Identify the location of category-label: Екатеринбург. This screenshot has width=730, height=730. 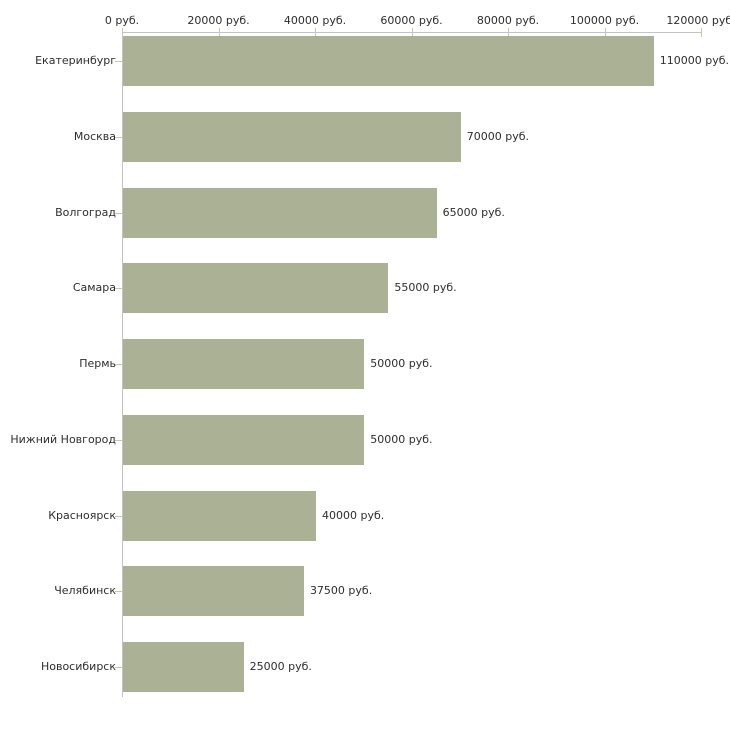
(75, 60).